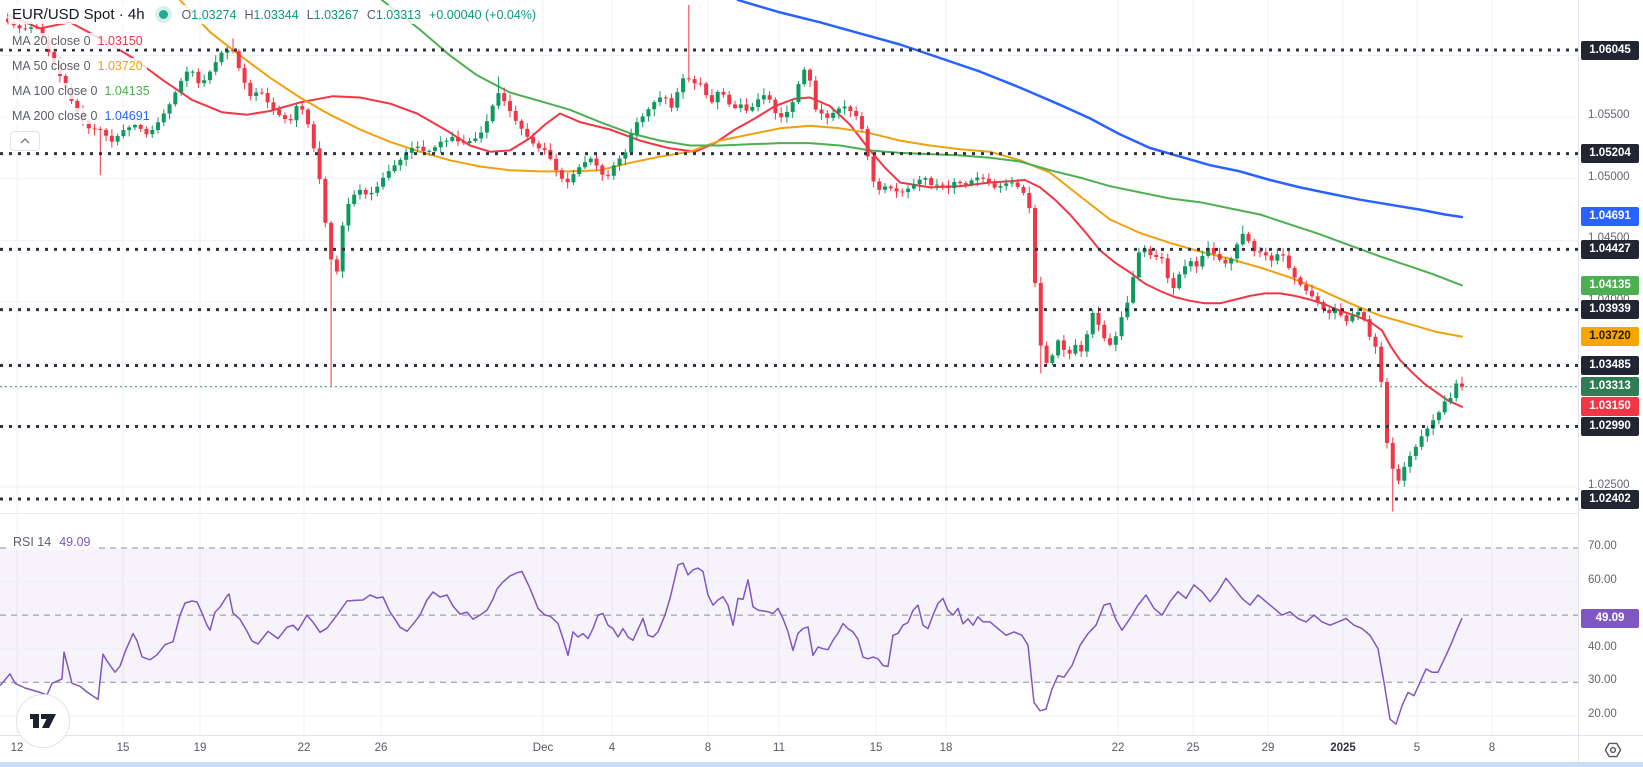 This screenshot has height=767, width=1643. Describe the element at coordinates (1268, 748) in the screenshot. I see `time-tick: 29` at that location.